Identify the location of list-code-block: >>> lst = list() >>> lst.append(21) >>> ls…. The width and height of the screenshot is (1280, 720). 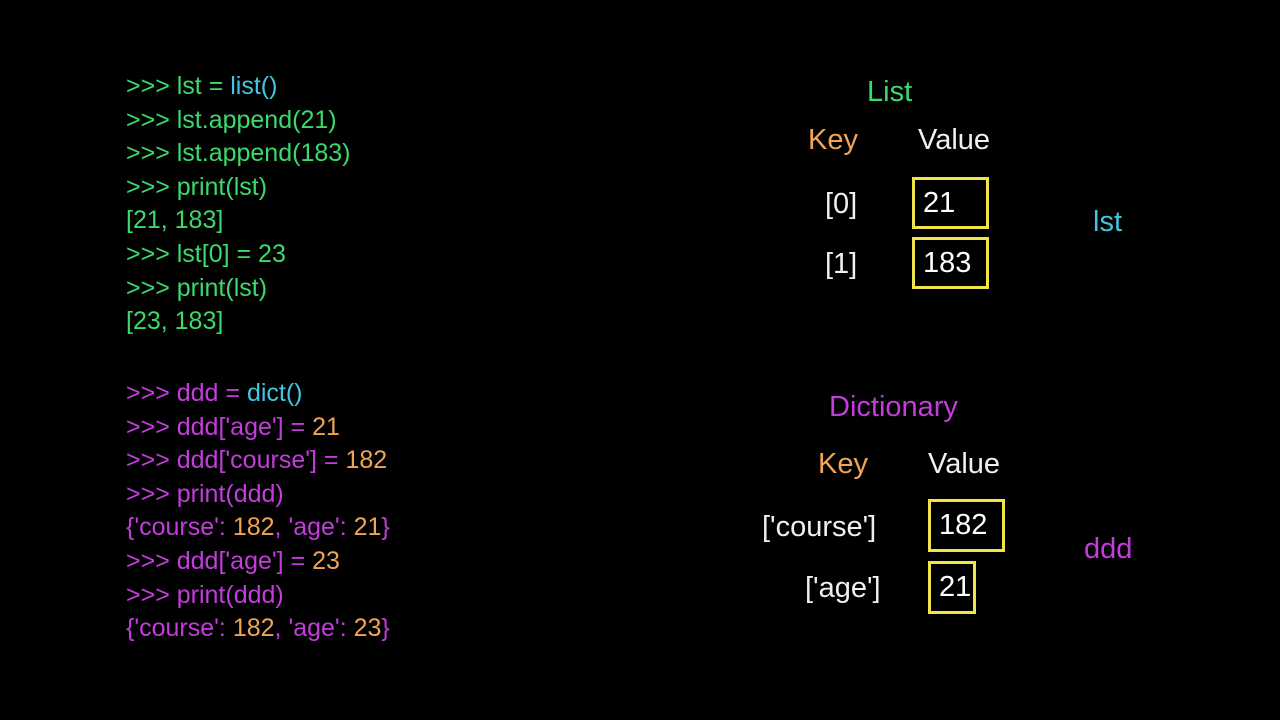
(238, 204).